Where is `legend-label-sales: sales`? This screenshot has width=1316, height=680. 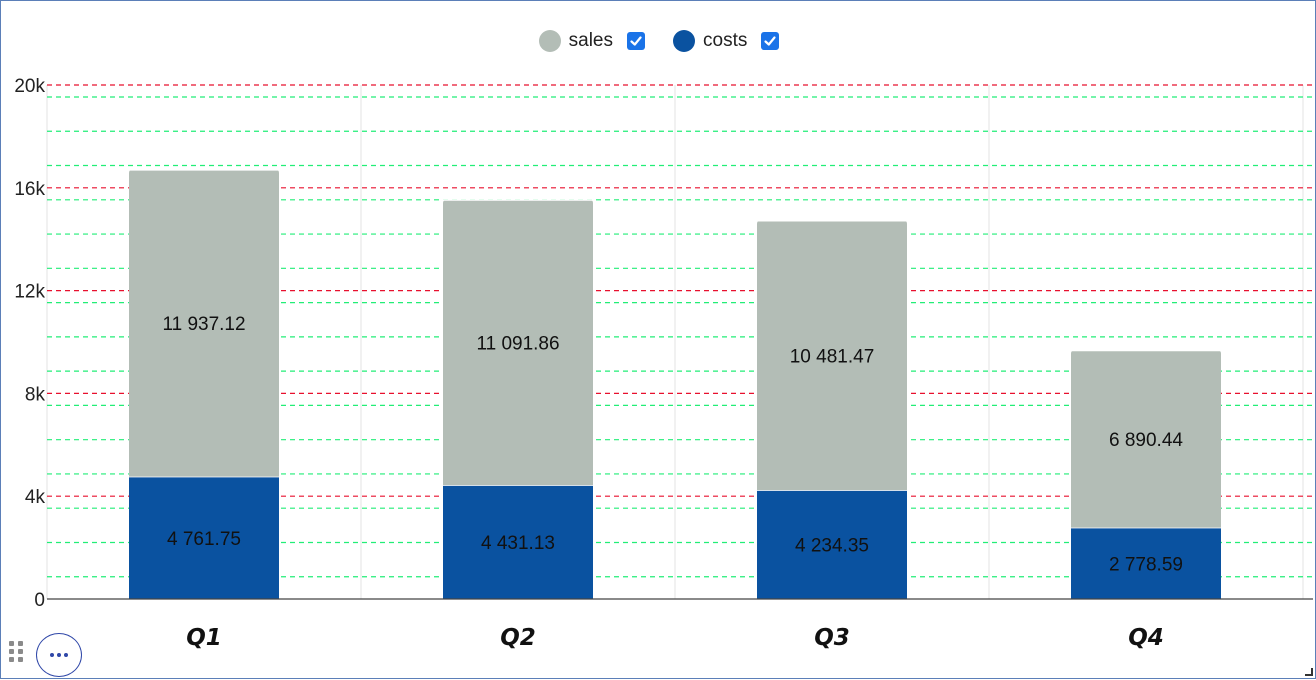 legend-label-sales: sales is located at coordinates (590, 40).